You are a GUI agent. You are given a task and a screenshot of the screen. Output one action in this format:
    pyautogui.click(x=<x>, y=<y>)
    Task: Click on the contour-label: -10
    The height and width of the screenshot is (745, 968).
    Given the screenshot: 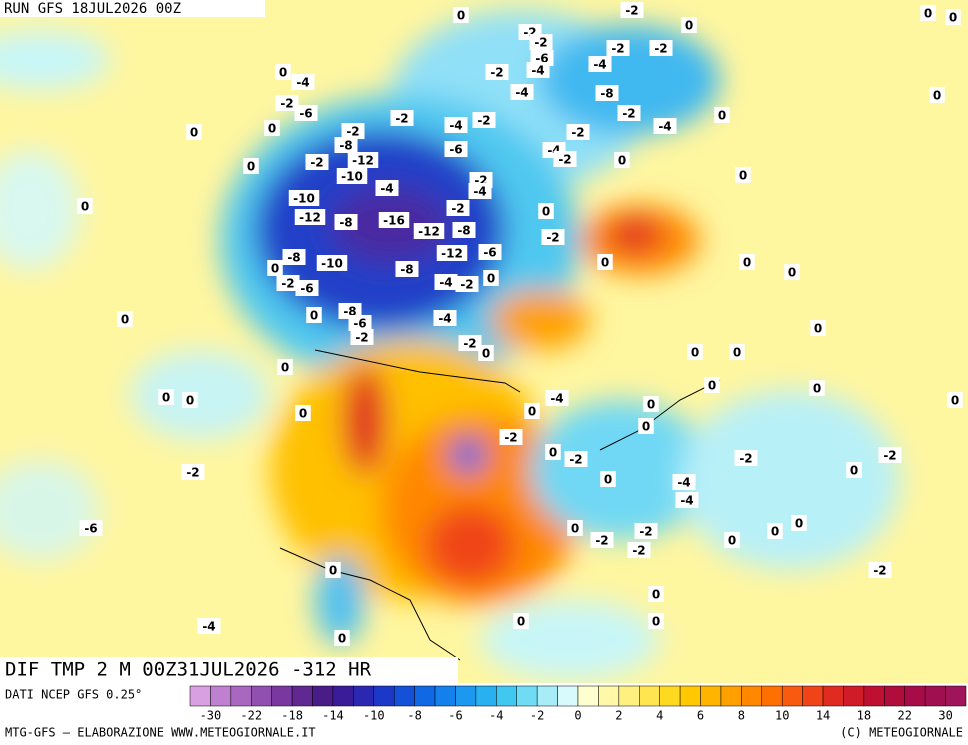 What is the action you would take?
    pyautogui.click(x=352, y=177)
    